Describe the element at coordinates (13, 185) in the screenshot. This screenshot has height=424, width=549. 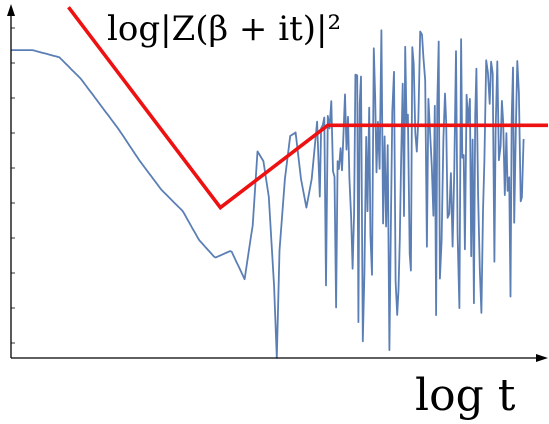
I see `y-ticks` at that location.